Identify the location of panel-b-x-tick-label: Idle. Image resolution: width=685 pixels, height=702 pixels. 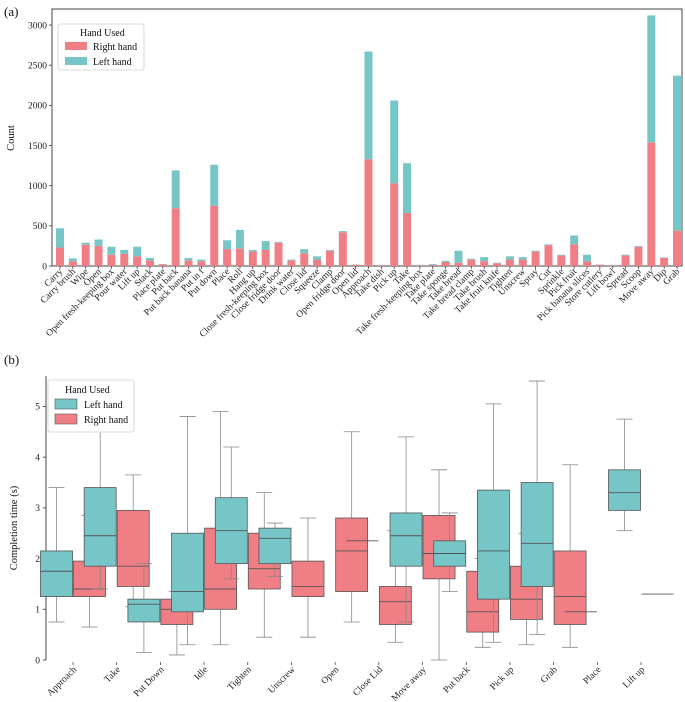
(202, 674).